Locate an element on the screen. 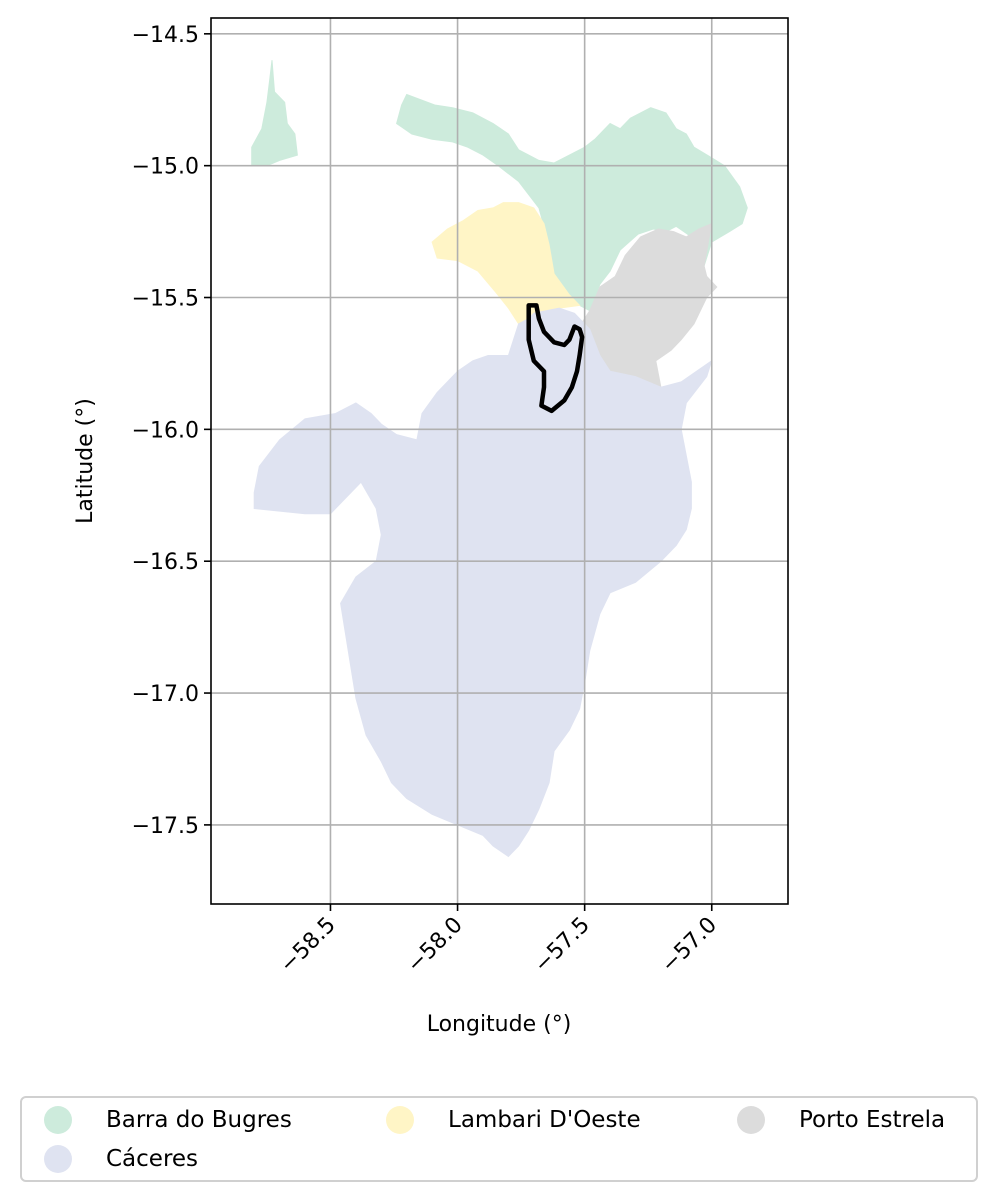 Image resolution: width=998 pixels, height=1202 pixels. y-tick-label: −14.5 is located at coordinates (165, 35).